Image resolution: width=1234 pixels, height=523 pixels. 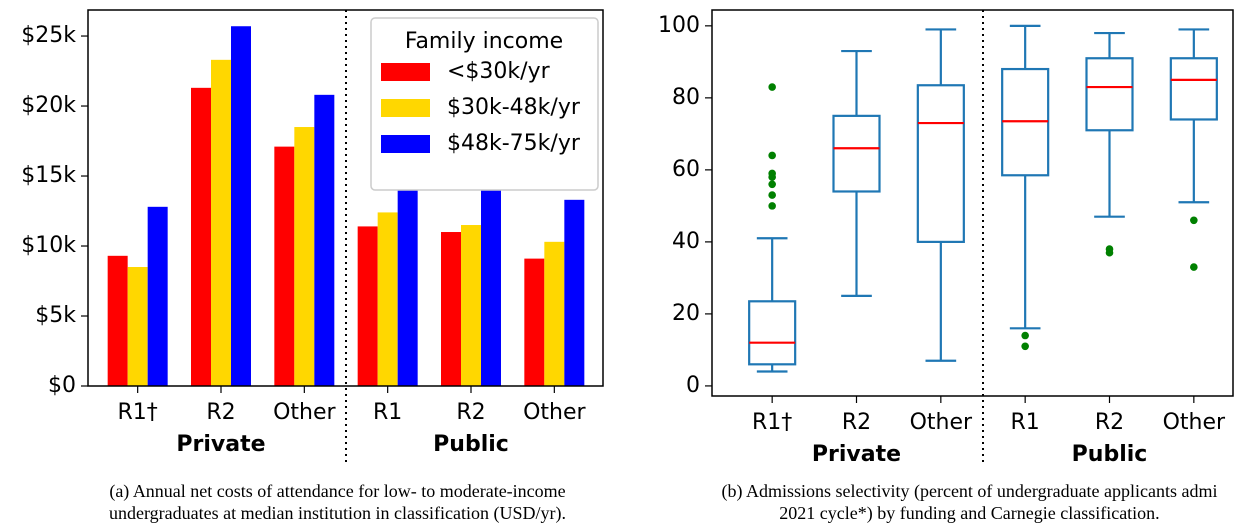 I want to click on y-tick-label: $25k, so click(x=48, y=35).